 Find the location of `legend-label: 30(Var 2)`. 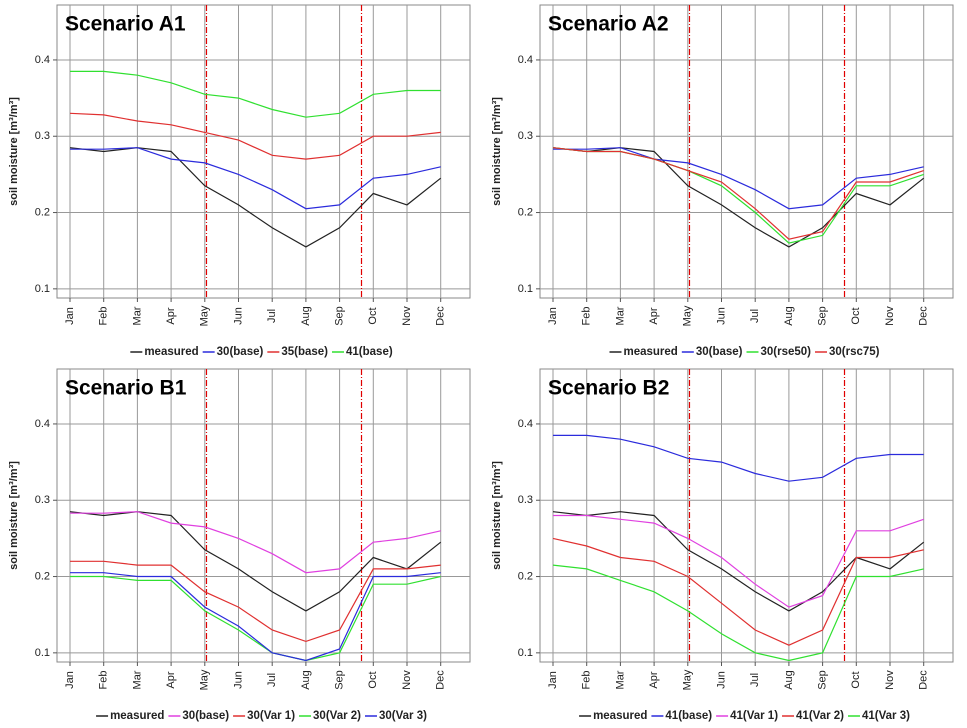

legend-label: 30(Var 2) is located at coordinates (337, 716).